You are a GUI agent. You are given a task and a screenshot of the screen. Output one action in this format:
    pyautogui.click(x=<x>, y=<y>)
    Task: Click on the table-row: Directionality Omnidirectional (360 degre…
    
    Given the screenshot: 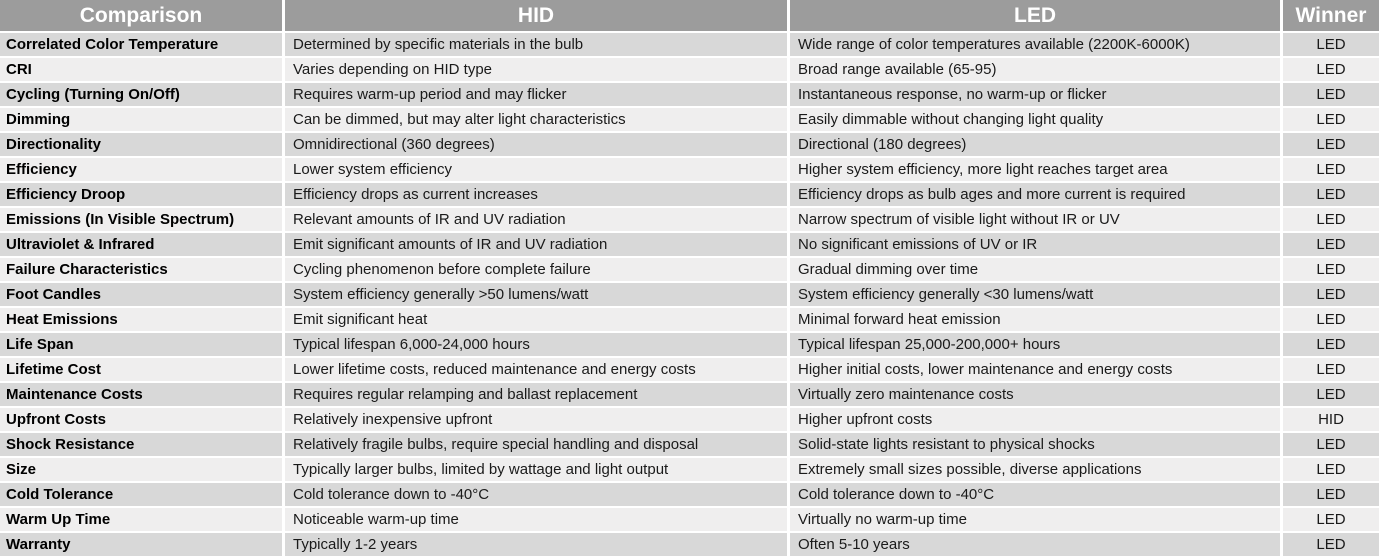 What is the action you would take?
    pyautogui.click(x=689, y=145)
    